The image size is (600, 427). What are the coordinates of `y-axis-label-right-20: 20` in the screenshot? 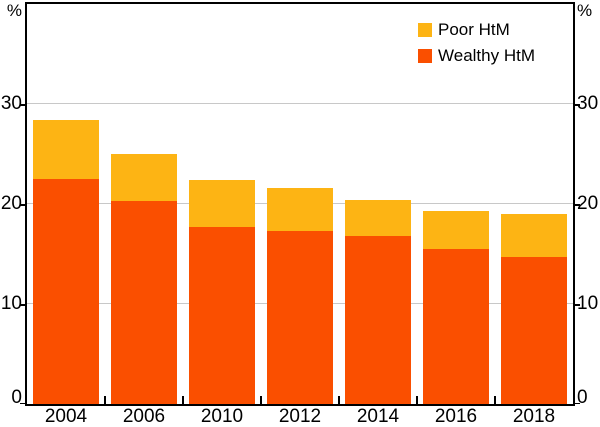 It's located at (588, 203).